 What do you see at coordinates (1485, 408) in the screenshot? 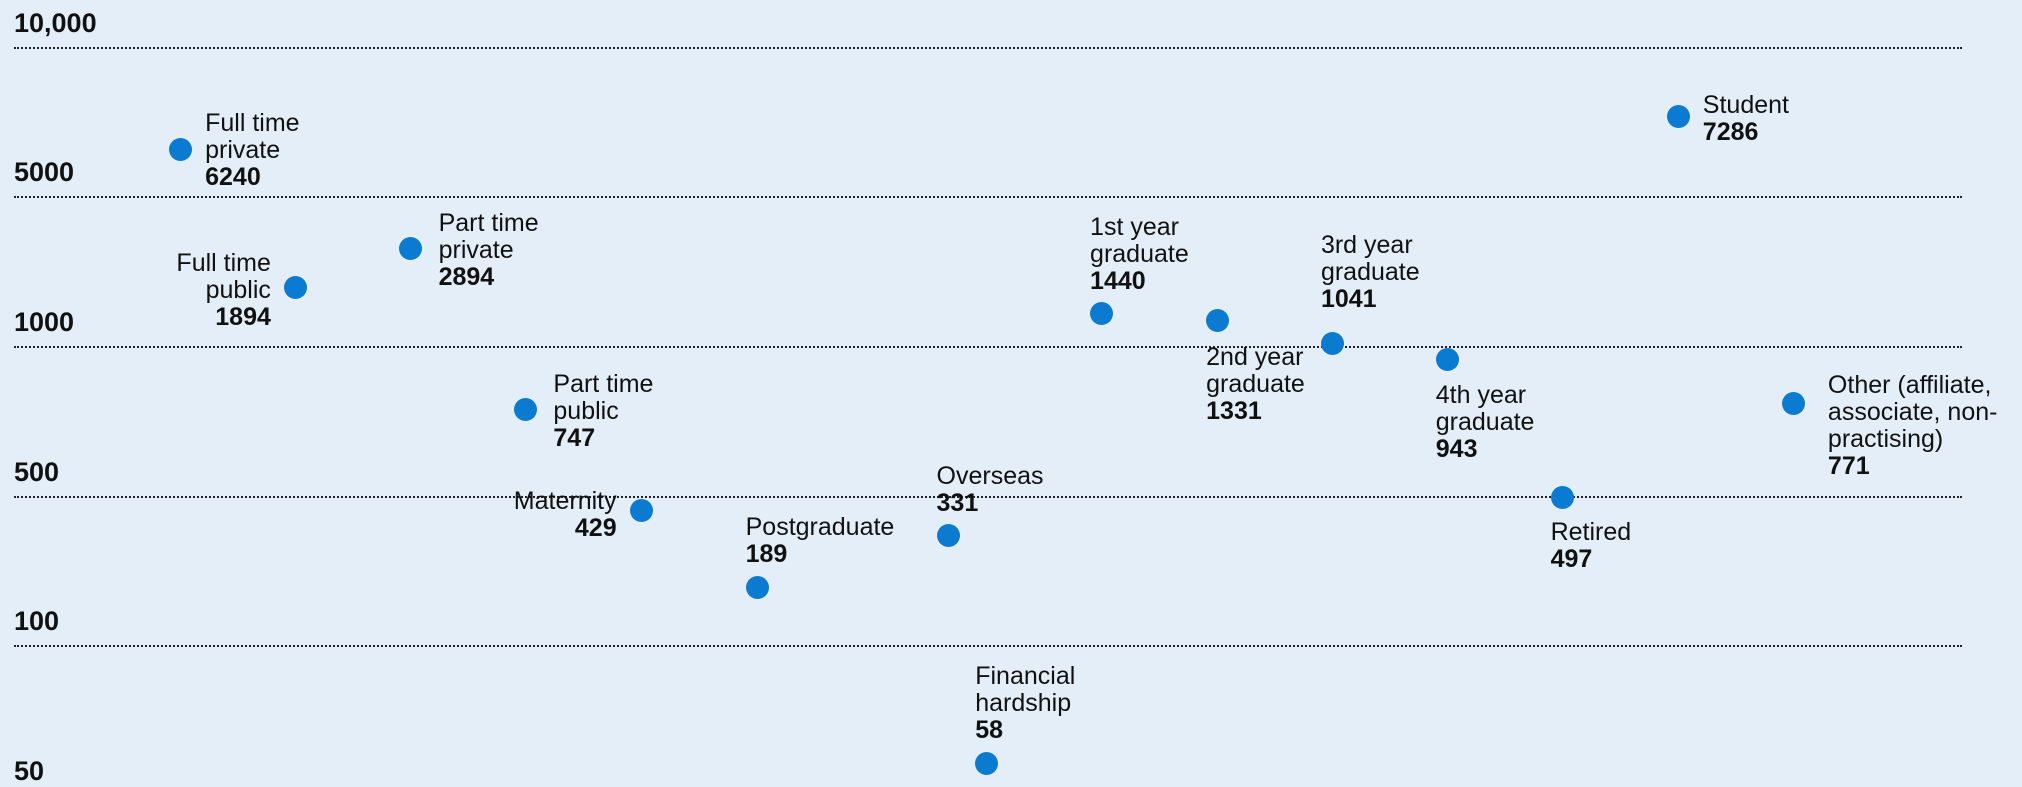
I see `category-label: 4th year graduate` at bounding box center [1485, 408].